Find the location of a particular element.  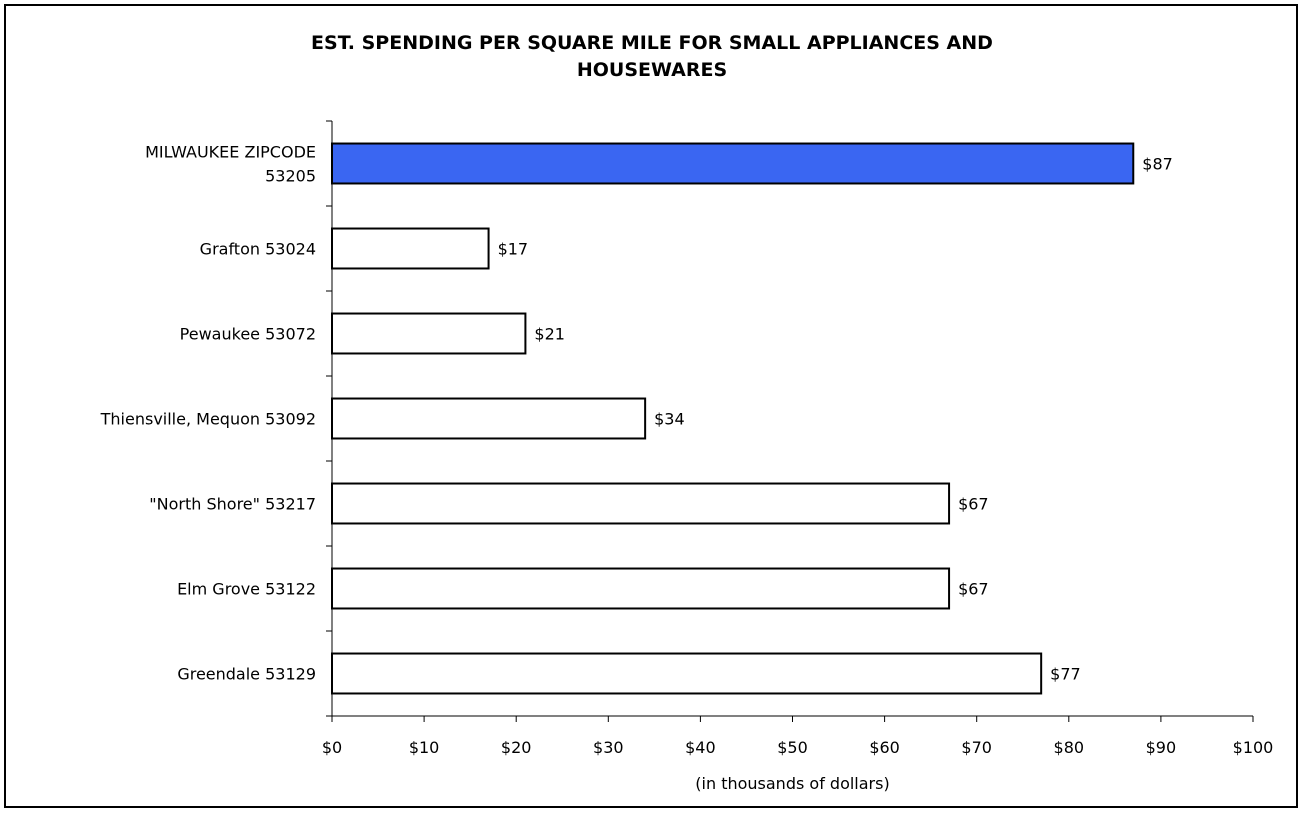

x-tick-label: $10 is located at coordinates (424, 747).